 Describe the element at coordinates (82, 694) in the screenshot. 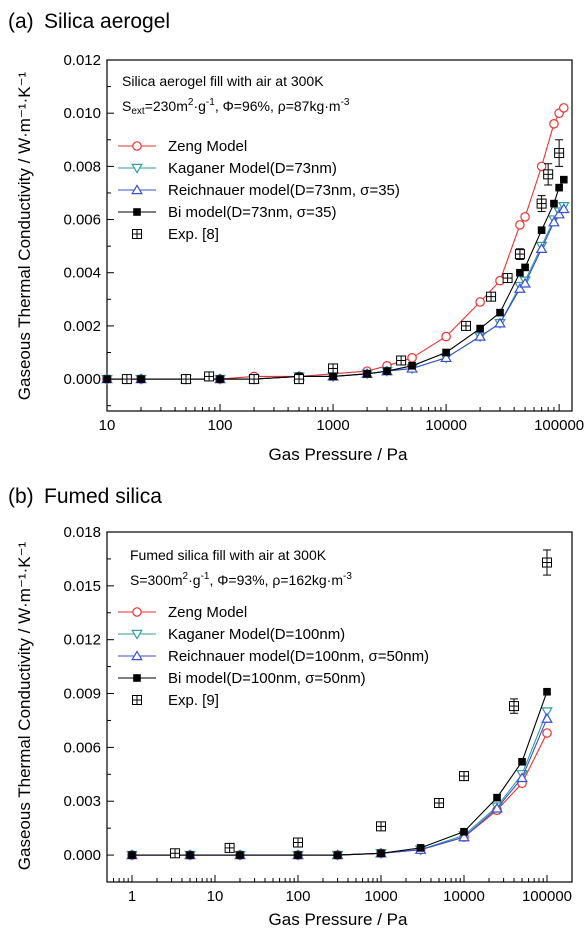

I see `b-y-tick-label-3: 0.009` at that location.